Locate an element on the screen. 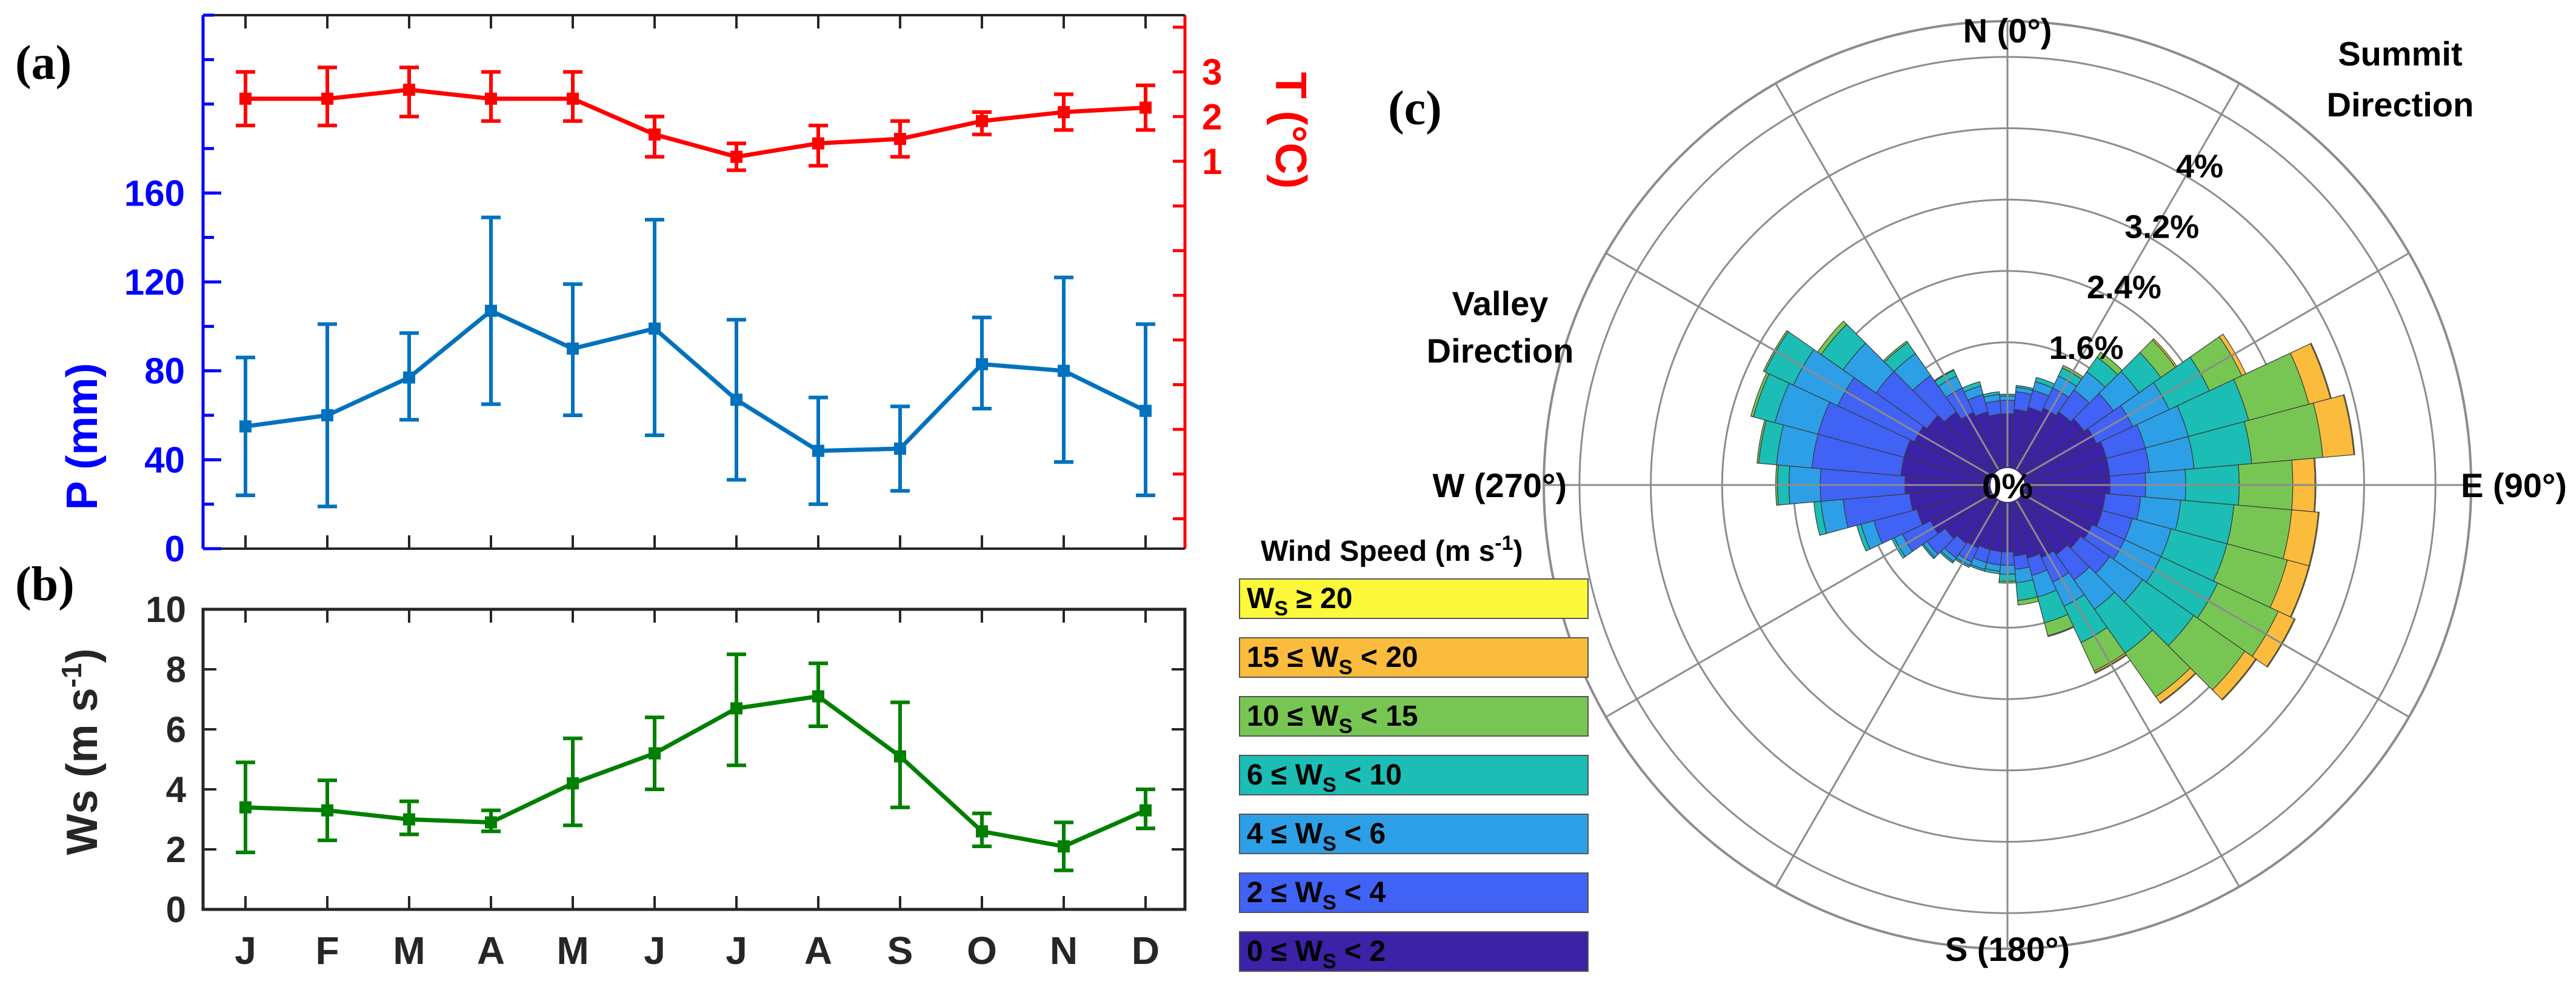 This screenshot has height=987, width=2576. legend-entry: 15 ≤ WS < 20 is located at coordinates (1332, 660).